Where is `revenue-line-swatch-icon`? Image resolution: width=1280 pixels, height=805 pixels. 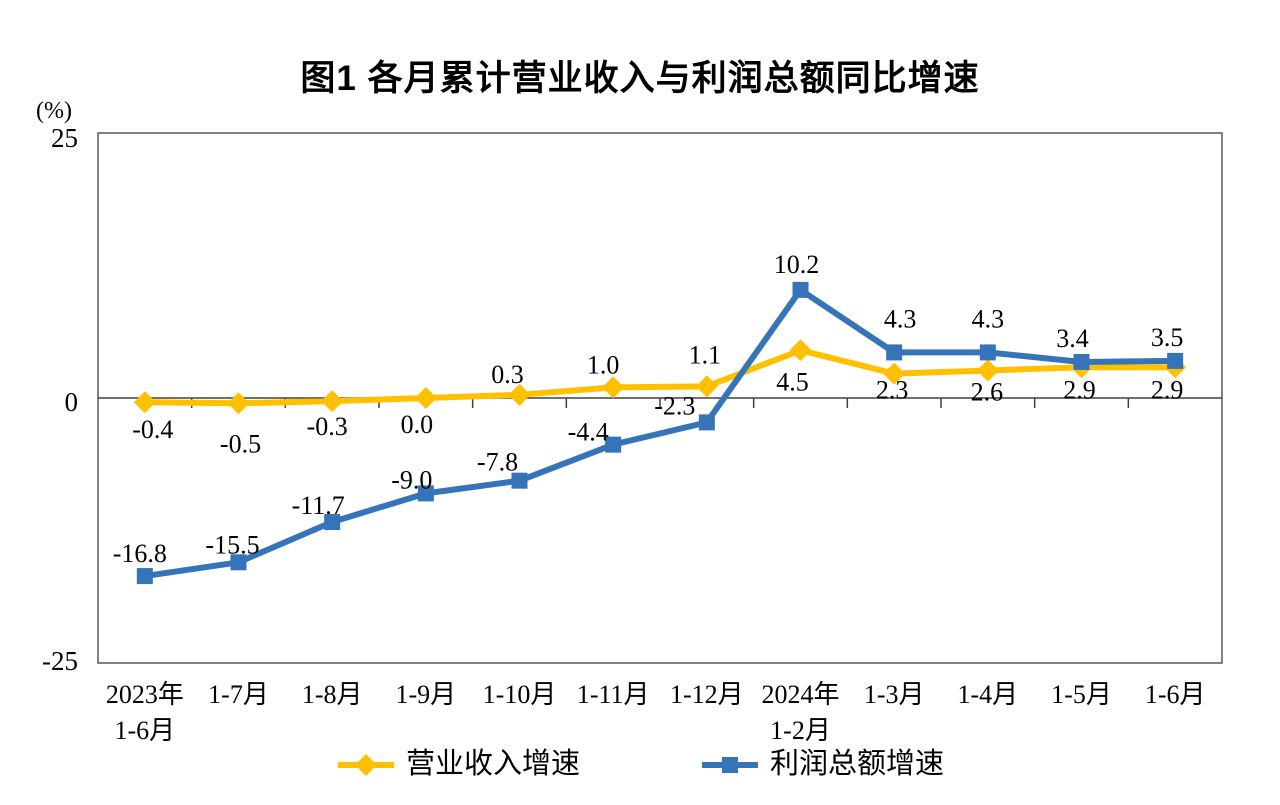
revenue-line-swatch-icon is located at coordinates (365, 764).